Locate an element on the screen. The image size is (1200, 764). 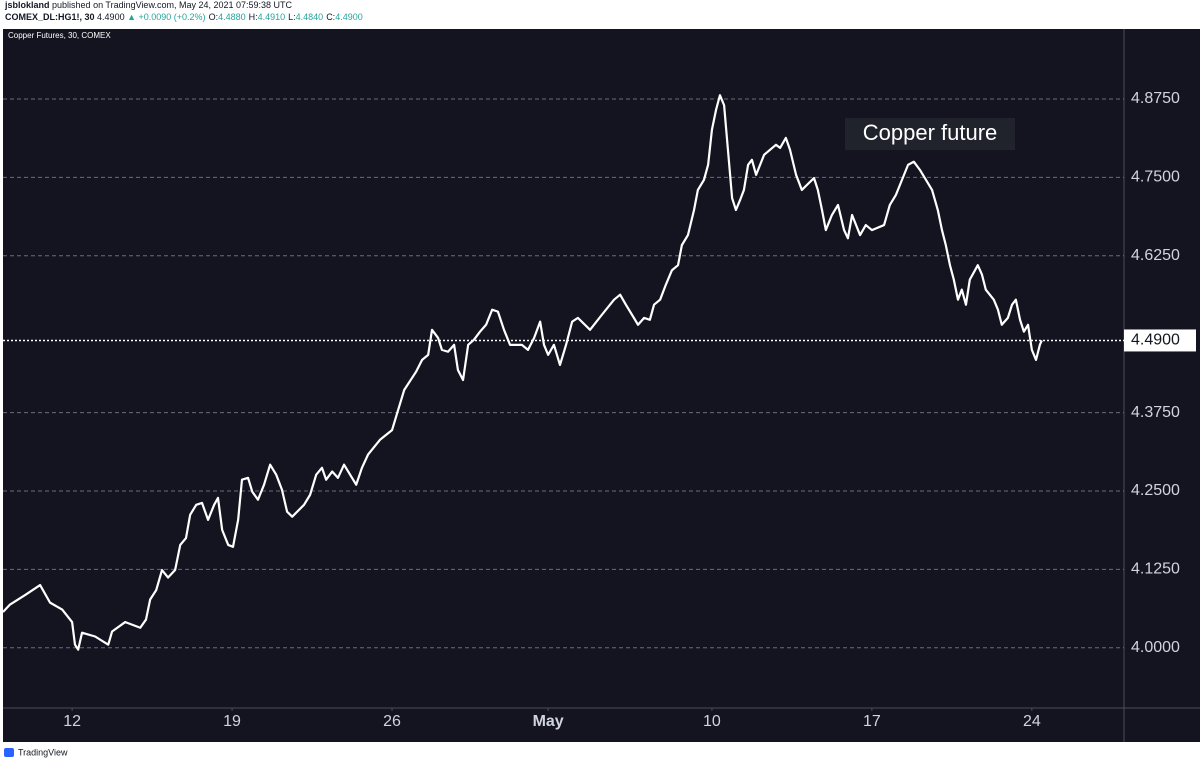
y-tick-label: 4.2500 is located at coordinates (1155, 490).